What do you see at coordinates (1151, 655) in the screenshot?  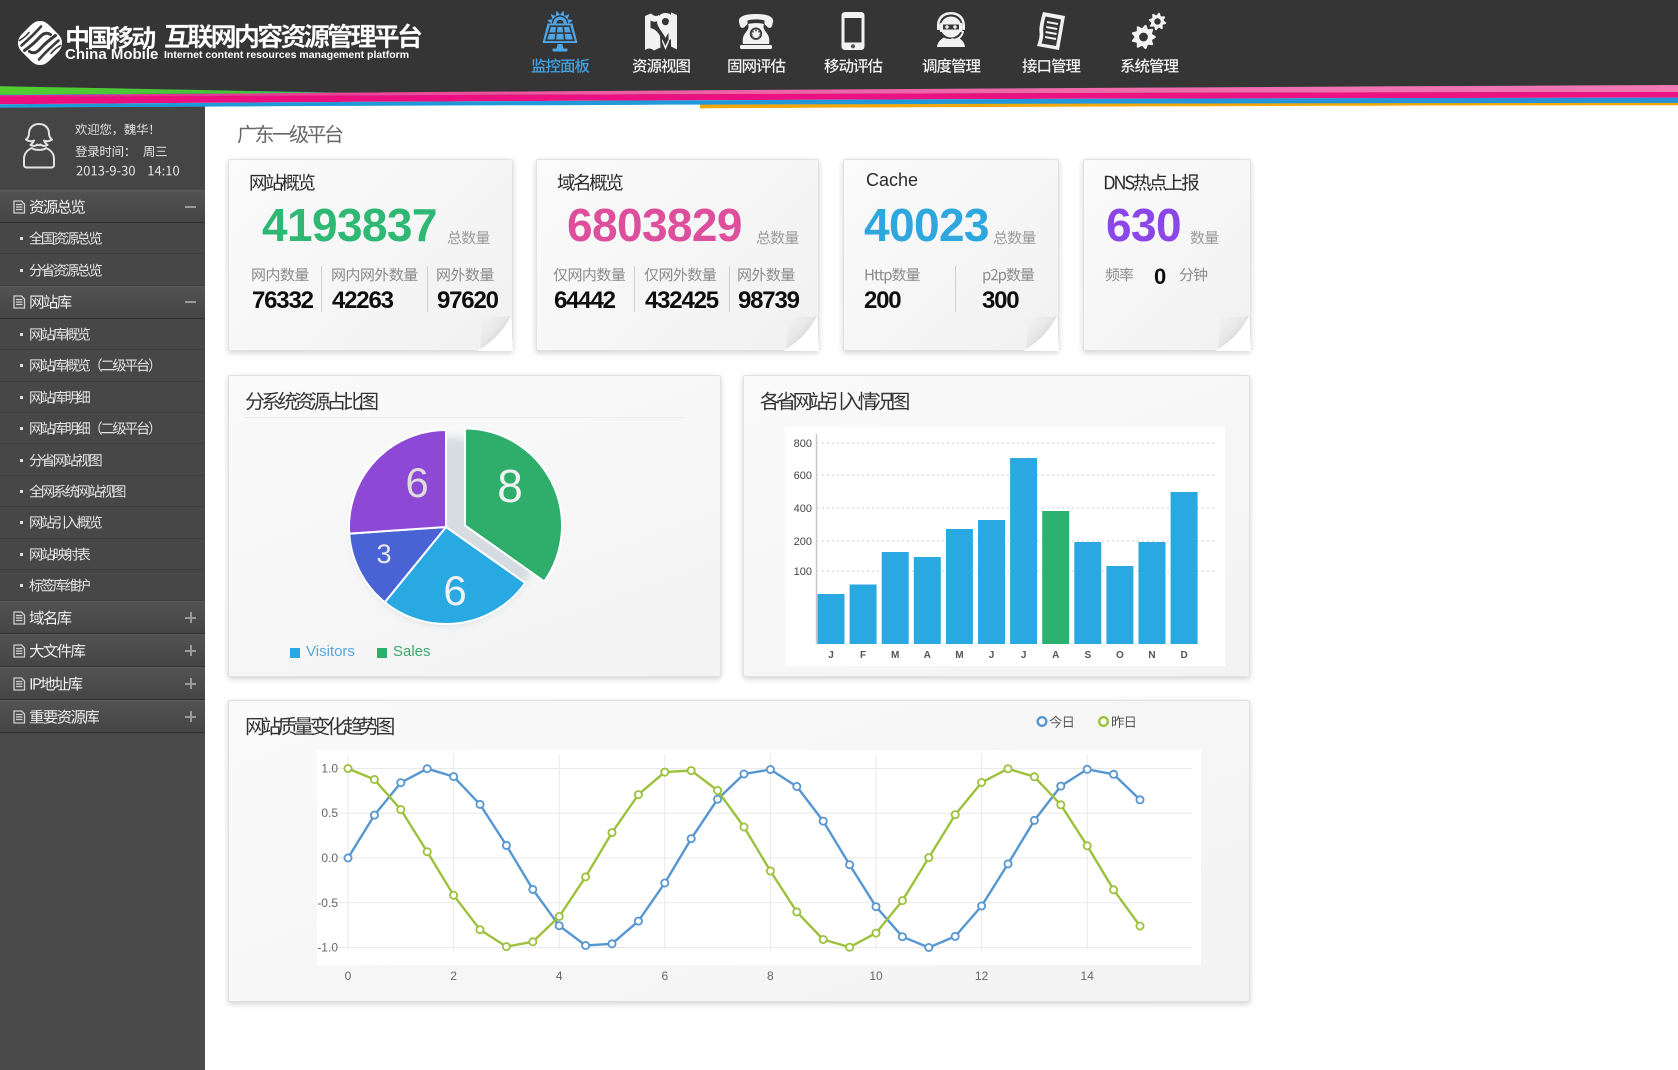 I see `svg-text: N` at bounding box center [1151, 655].